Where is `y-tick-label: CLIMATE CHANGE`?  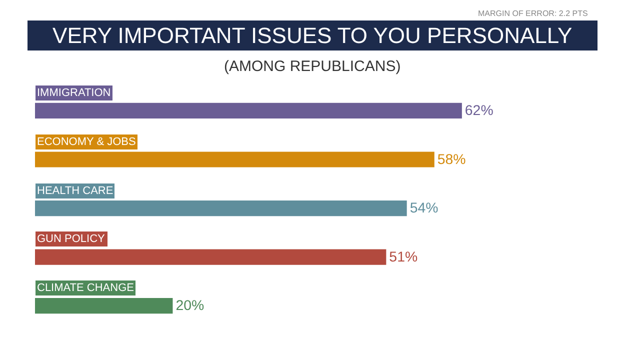 y-tick-label: CLIMATE CHANGE is located at coordinates (85, 288).